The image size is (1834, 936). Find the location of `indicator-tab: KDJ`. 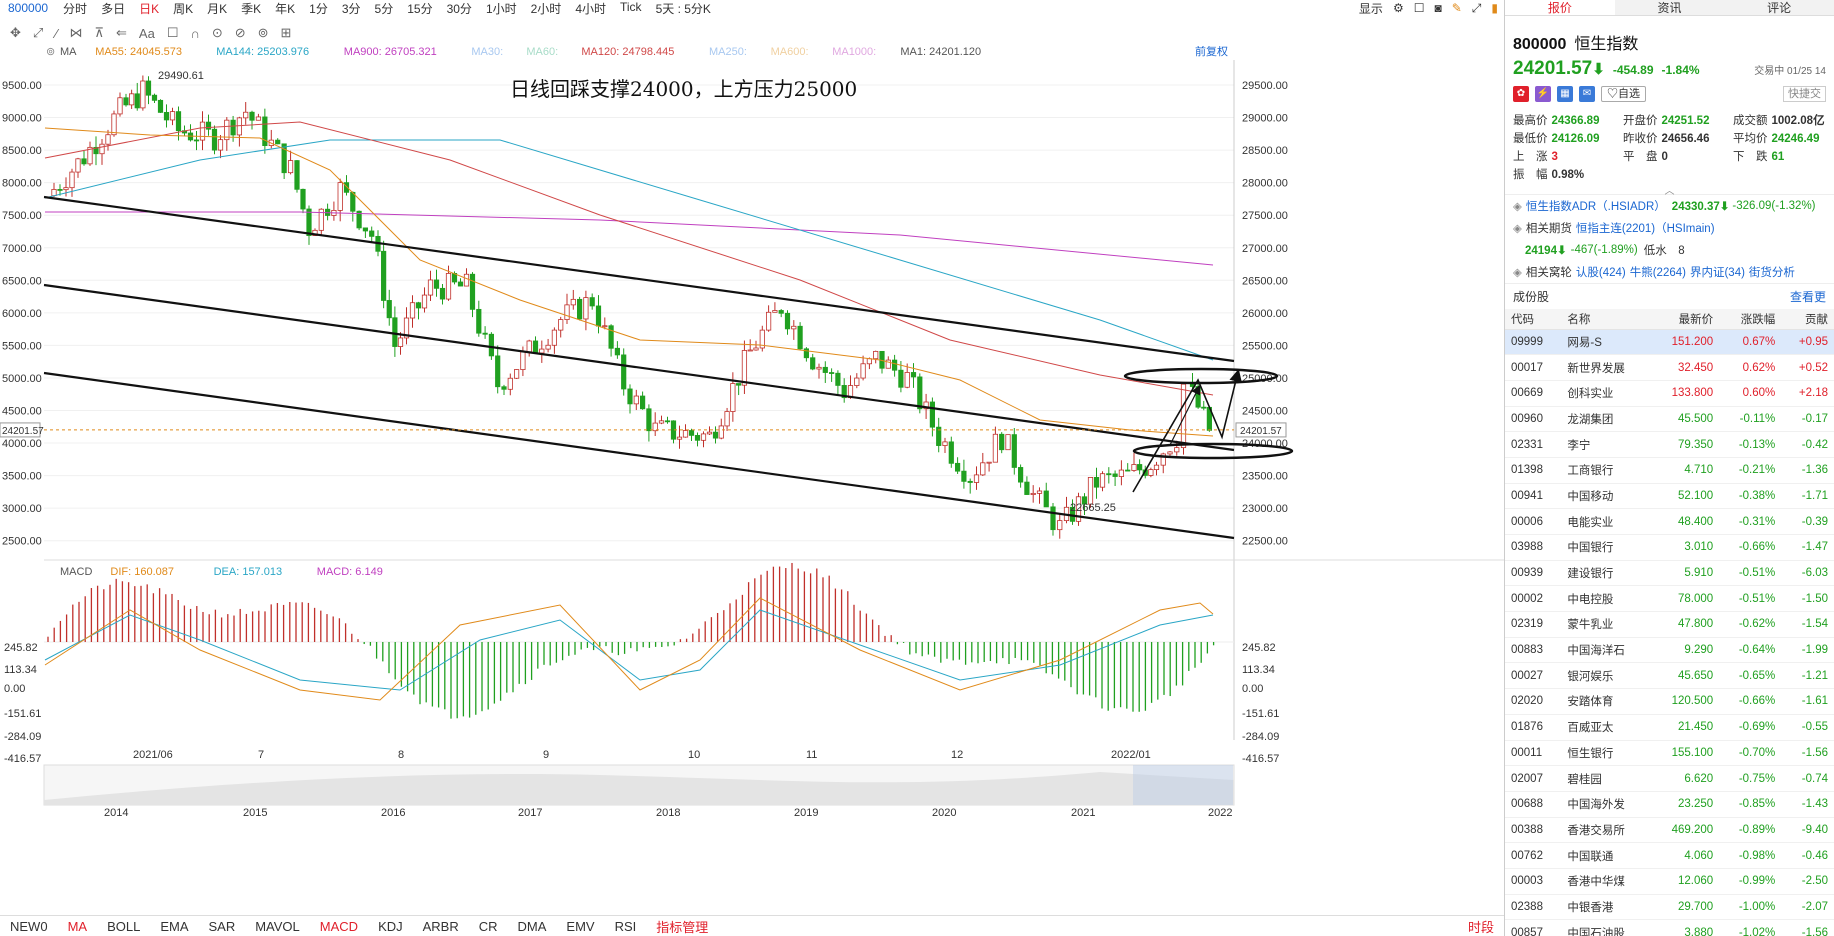

indicator-tab: KDJ is located at coordinates (390, 926).